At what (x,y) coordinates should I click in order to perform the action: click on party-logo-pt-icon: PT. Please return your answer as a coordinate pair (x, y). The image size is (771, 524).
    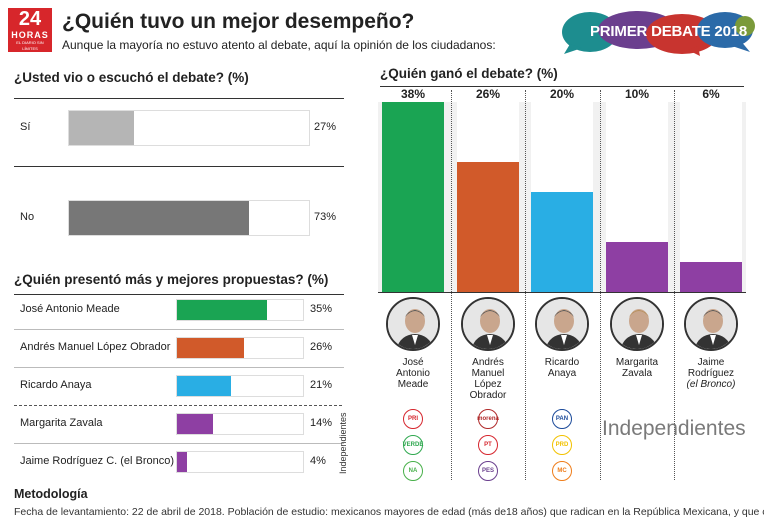
    Looking at the image, I should click on (488, 445).